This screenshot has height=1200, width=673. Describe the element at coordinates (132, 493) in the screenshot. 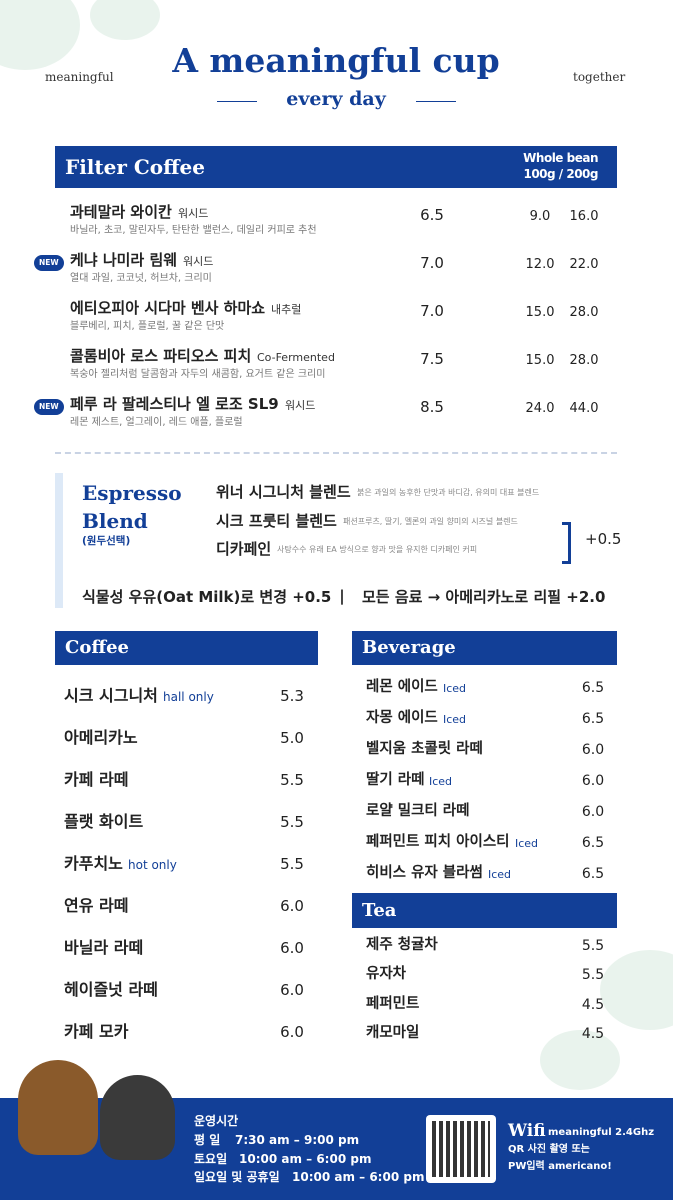

I see `espresso-title: Espresso` at that location.